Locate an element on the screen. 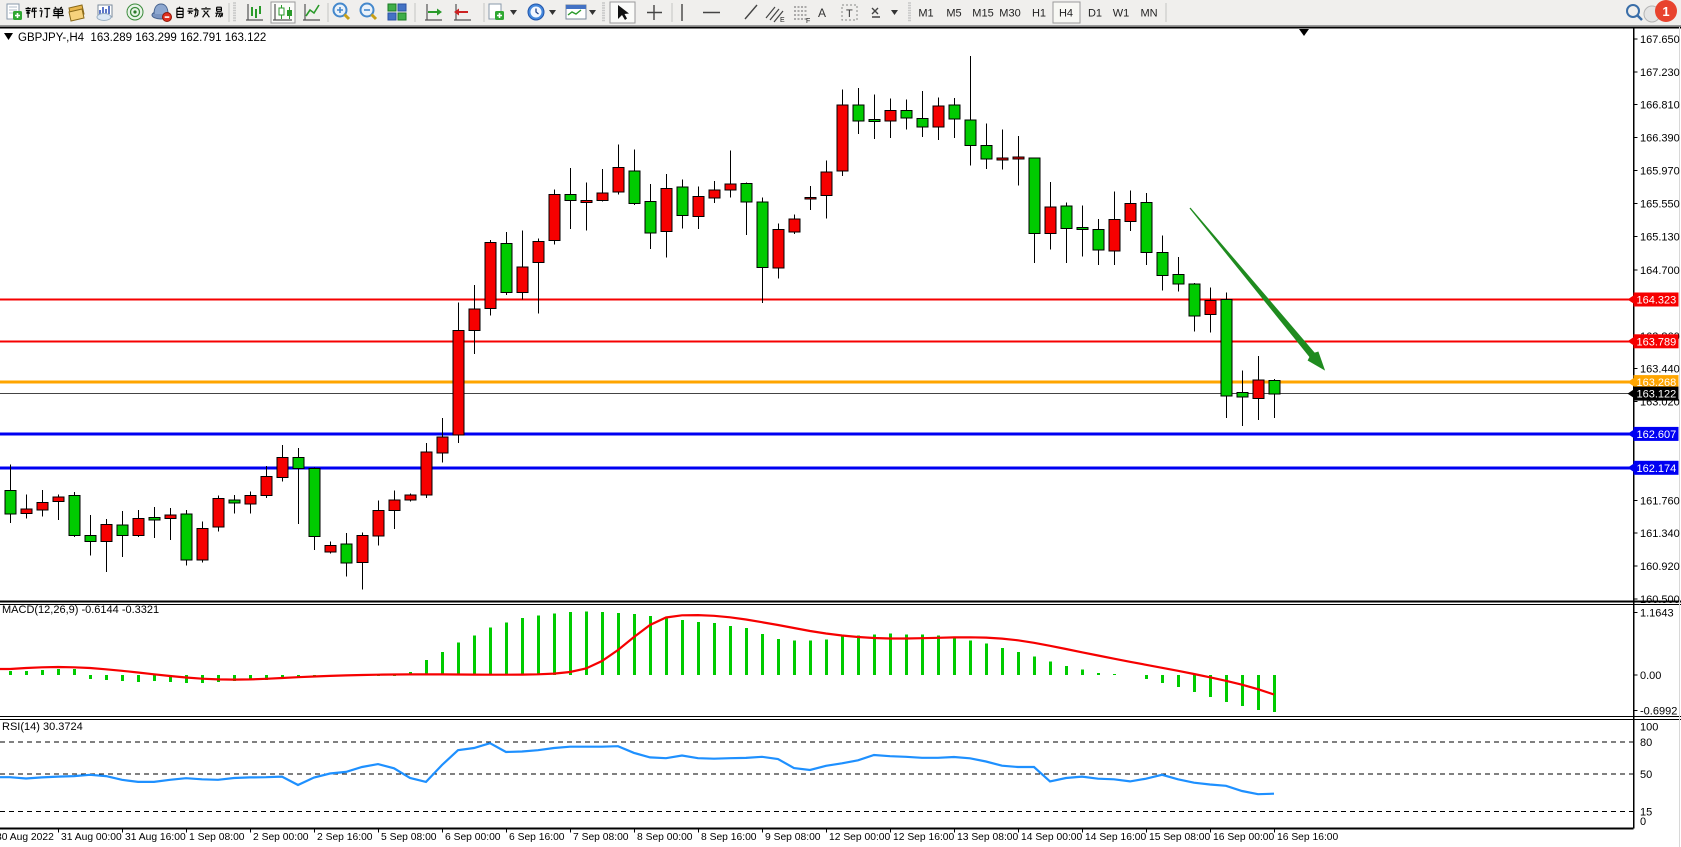 This screenshot has width=1681, height=847. svg-text: 6 Sep 00:00 is located at coordinates (473, 837).